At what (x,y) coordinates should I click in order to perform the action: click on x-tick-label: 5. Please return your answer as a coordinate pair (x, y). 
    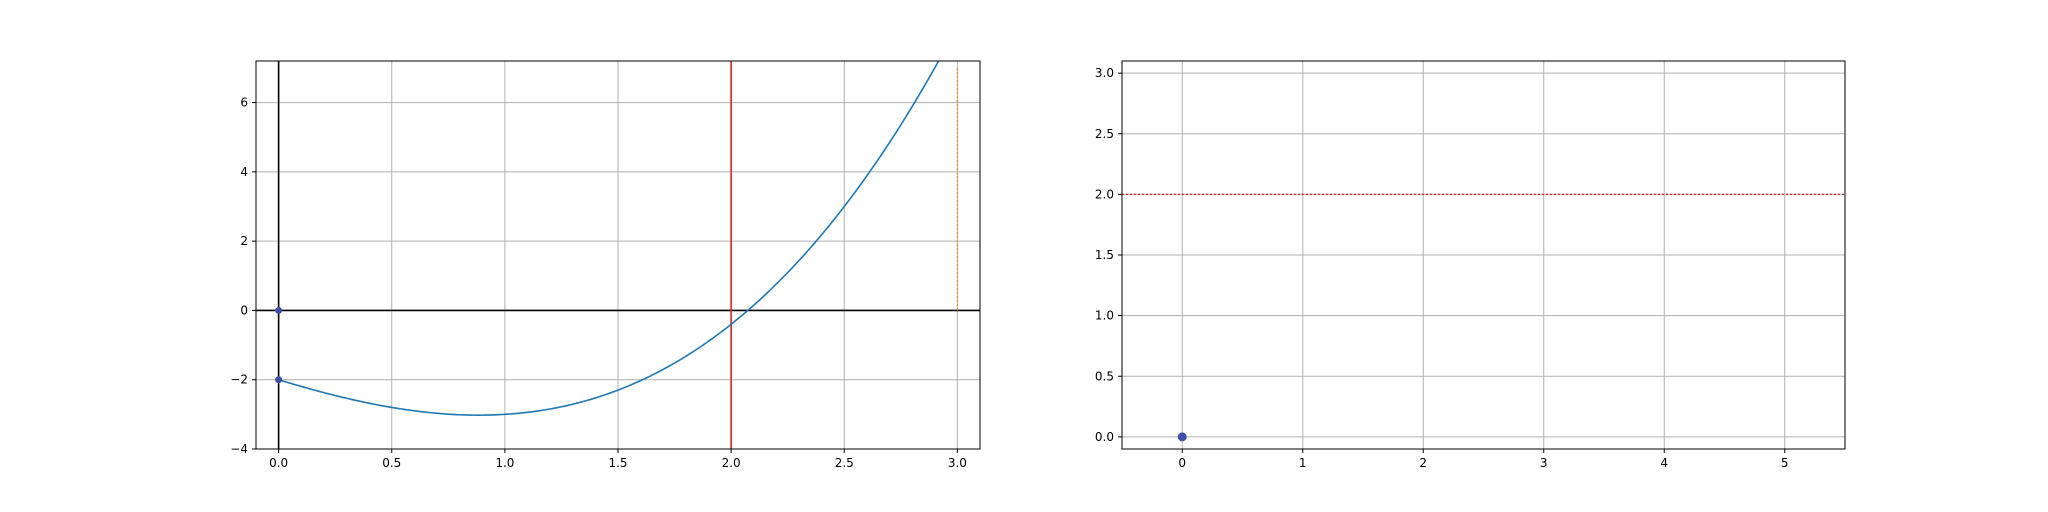
    Looking at the image, I should click on (1785, 463).